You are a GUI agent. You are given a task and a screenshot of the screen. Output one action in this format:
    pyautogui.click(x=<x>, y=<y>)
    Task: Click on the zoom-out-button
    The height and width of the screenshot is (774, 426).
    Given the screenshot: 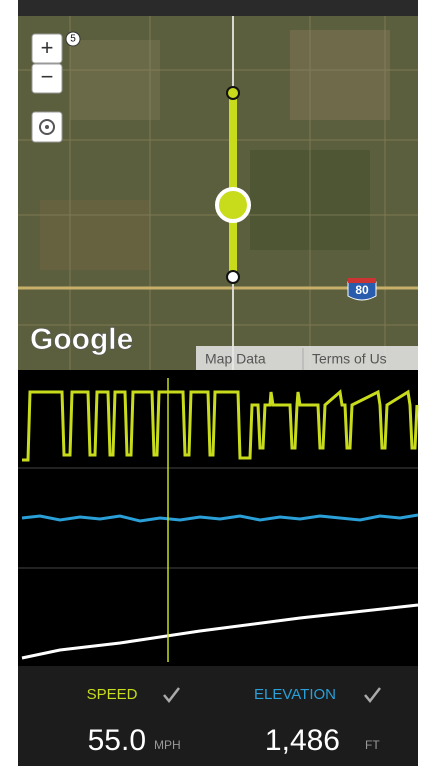 What is the action you would take?
    pyautogui.click(x=47, y=78)
    